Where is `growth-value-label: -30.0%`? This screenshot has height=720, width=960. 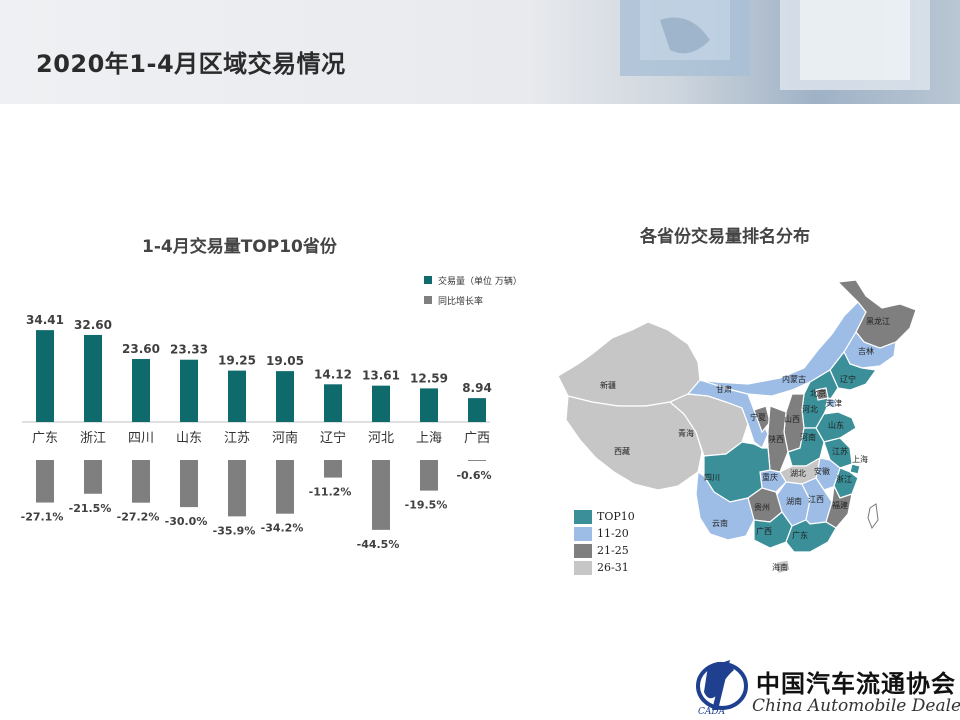
growth-value-label: -30.0% is located at coordinates (186, 521).